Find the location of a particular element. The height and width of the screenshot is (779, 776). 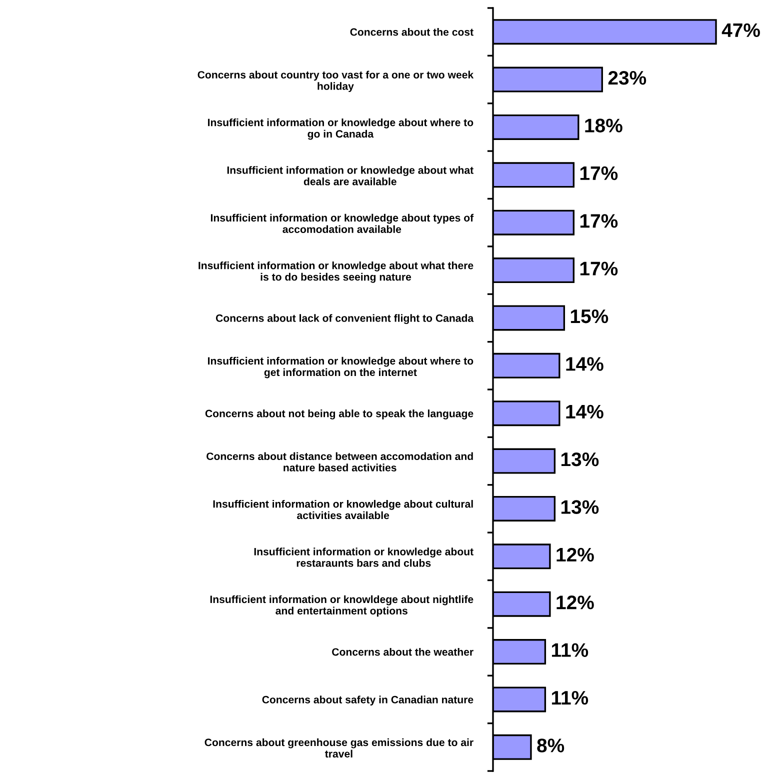

data-label: 15% is located at coordinates (589, 316).